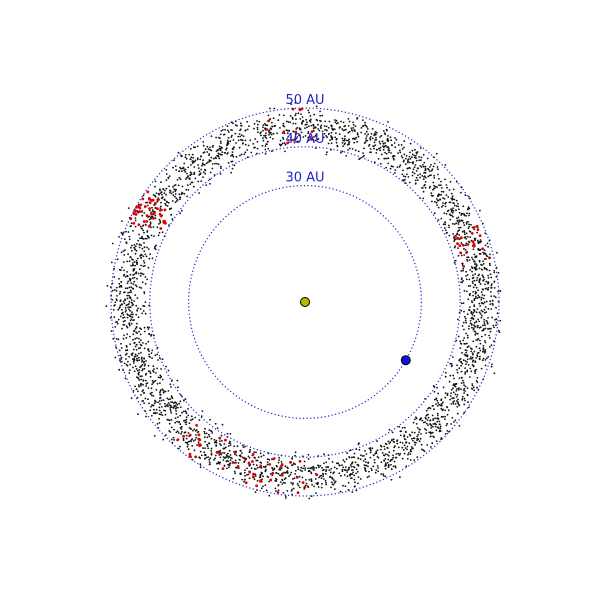 The image size is (600, 600). Describe the element at coordinates (304, 139) in the screenshot. I see `orbit-label-40: 40 AU` at that location.